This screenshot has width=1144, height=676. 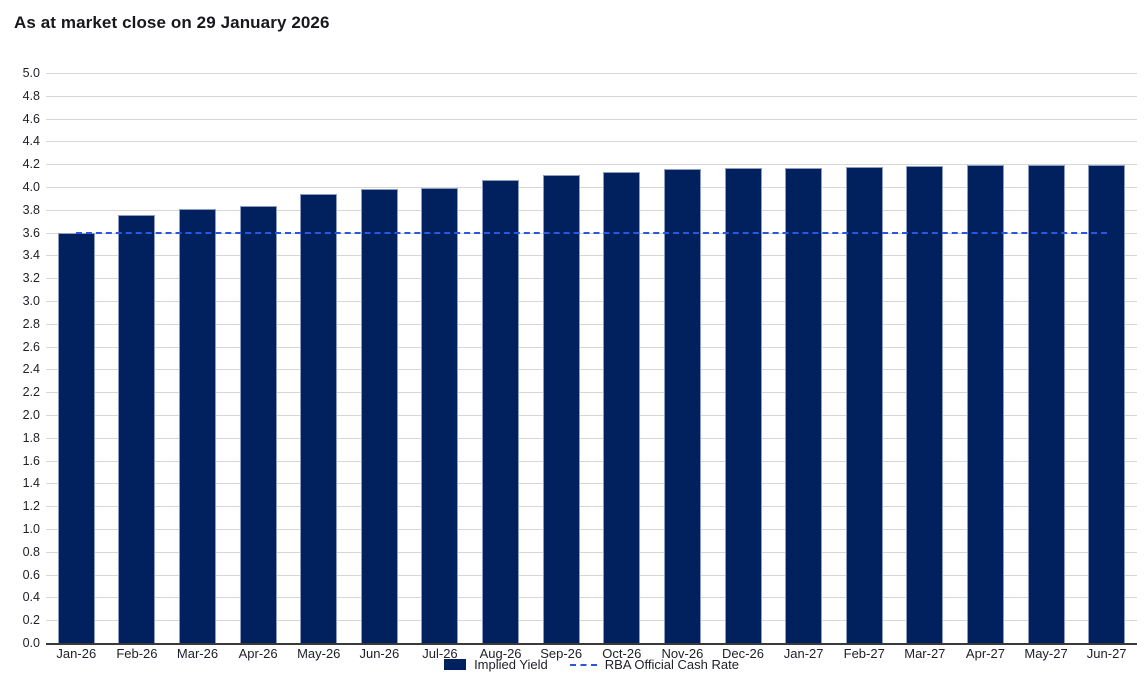 I want to click on x-tick-label: Jun-26, so click(x=379, y=653).